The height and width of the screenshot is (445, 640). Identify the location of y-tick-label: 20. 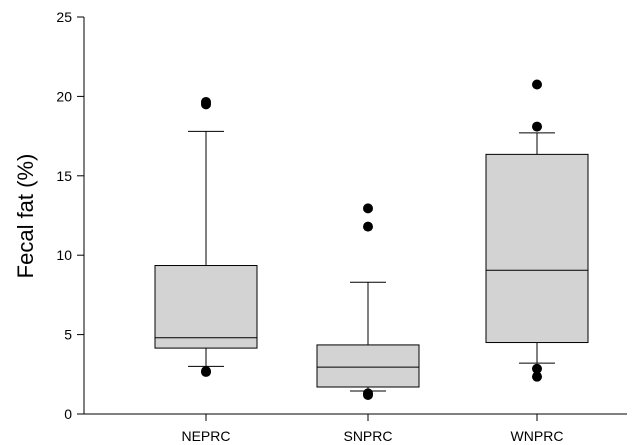
(64, 96).